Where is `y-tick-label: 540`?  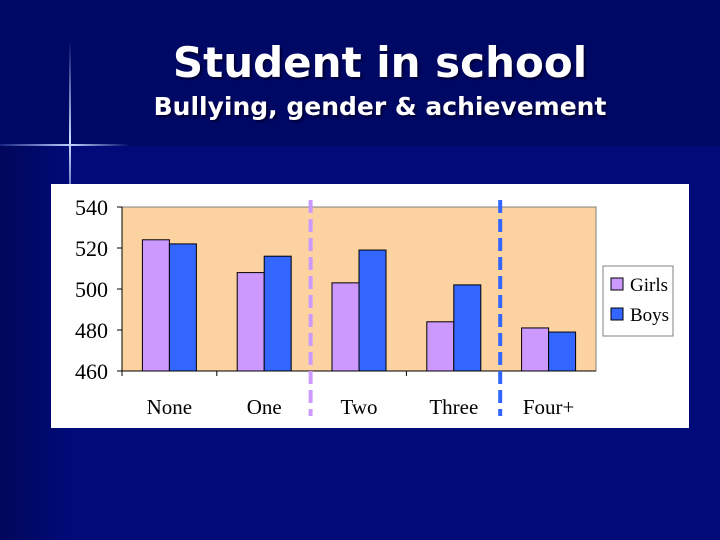 y-tick-label: 540 is located at coordinates (91, 207).